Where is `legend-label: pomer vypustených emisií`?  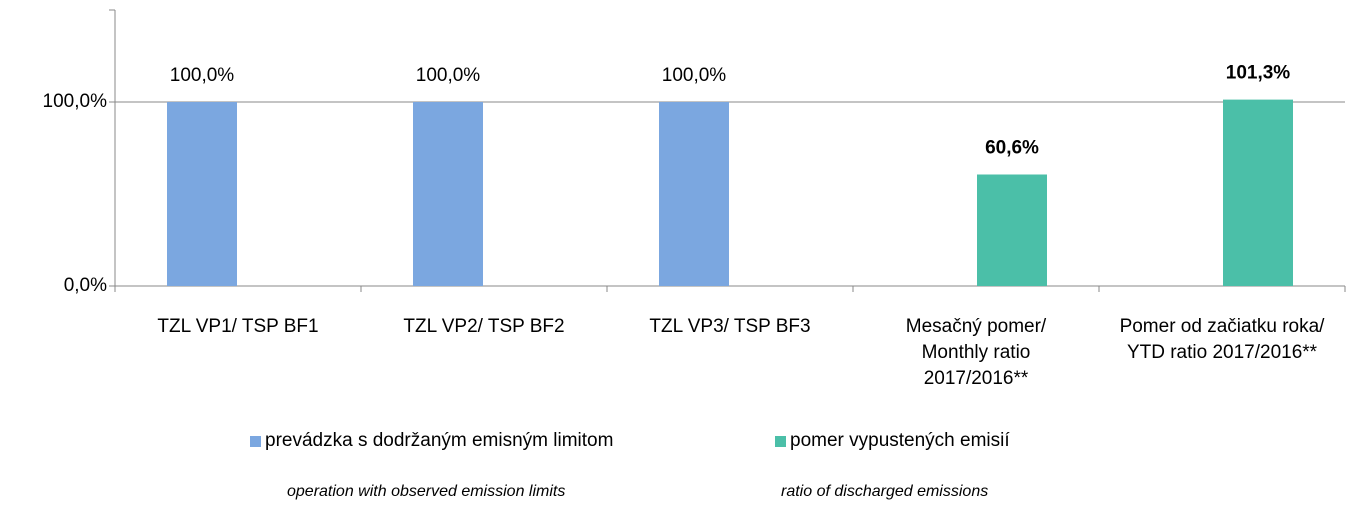
legend-label: pomer vypustených emisií is located at coordinates (900, 440).